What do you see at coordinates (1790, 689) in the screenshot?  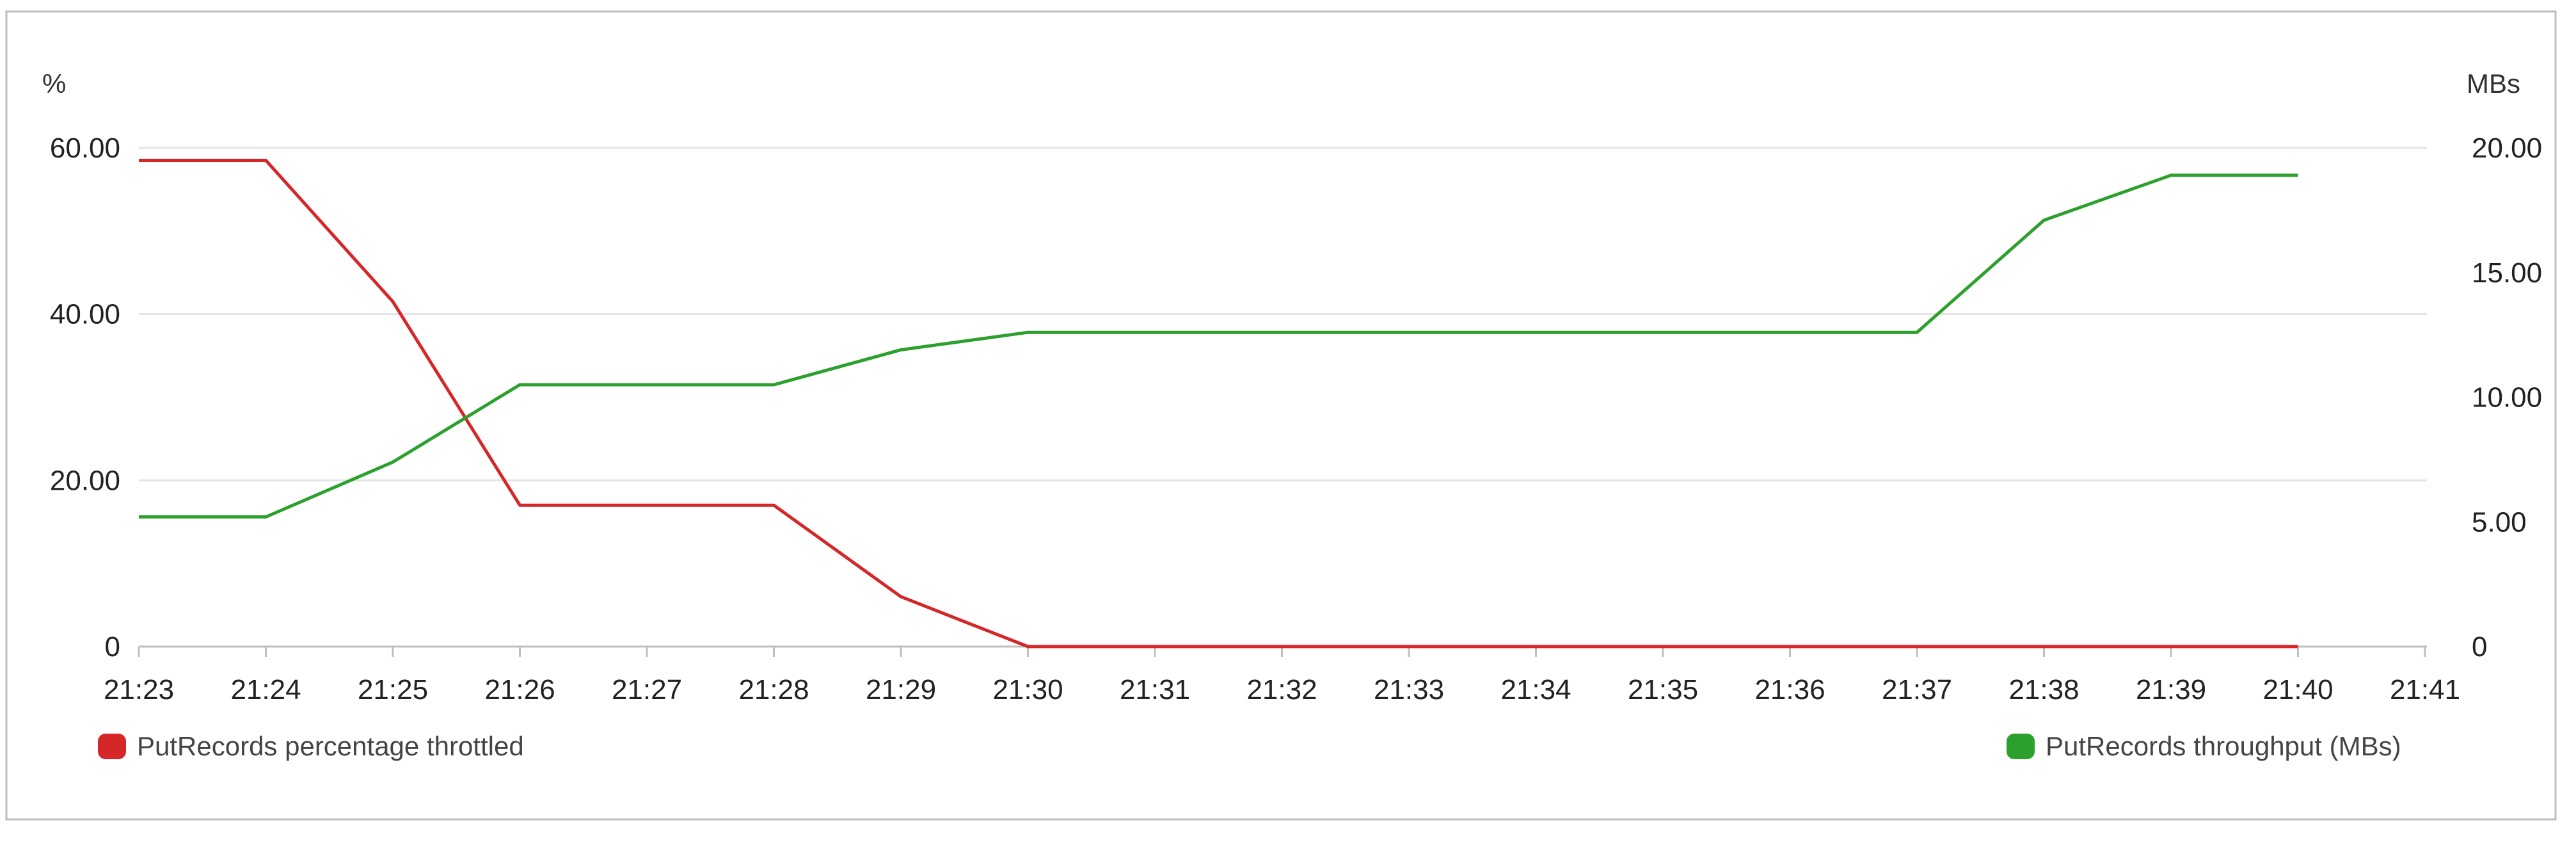 I see `x-tick-label: 21:36` at bounding box center [1790, 689].